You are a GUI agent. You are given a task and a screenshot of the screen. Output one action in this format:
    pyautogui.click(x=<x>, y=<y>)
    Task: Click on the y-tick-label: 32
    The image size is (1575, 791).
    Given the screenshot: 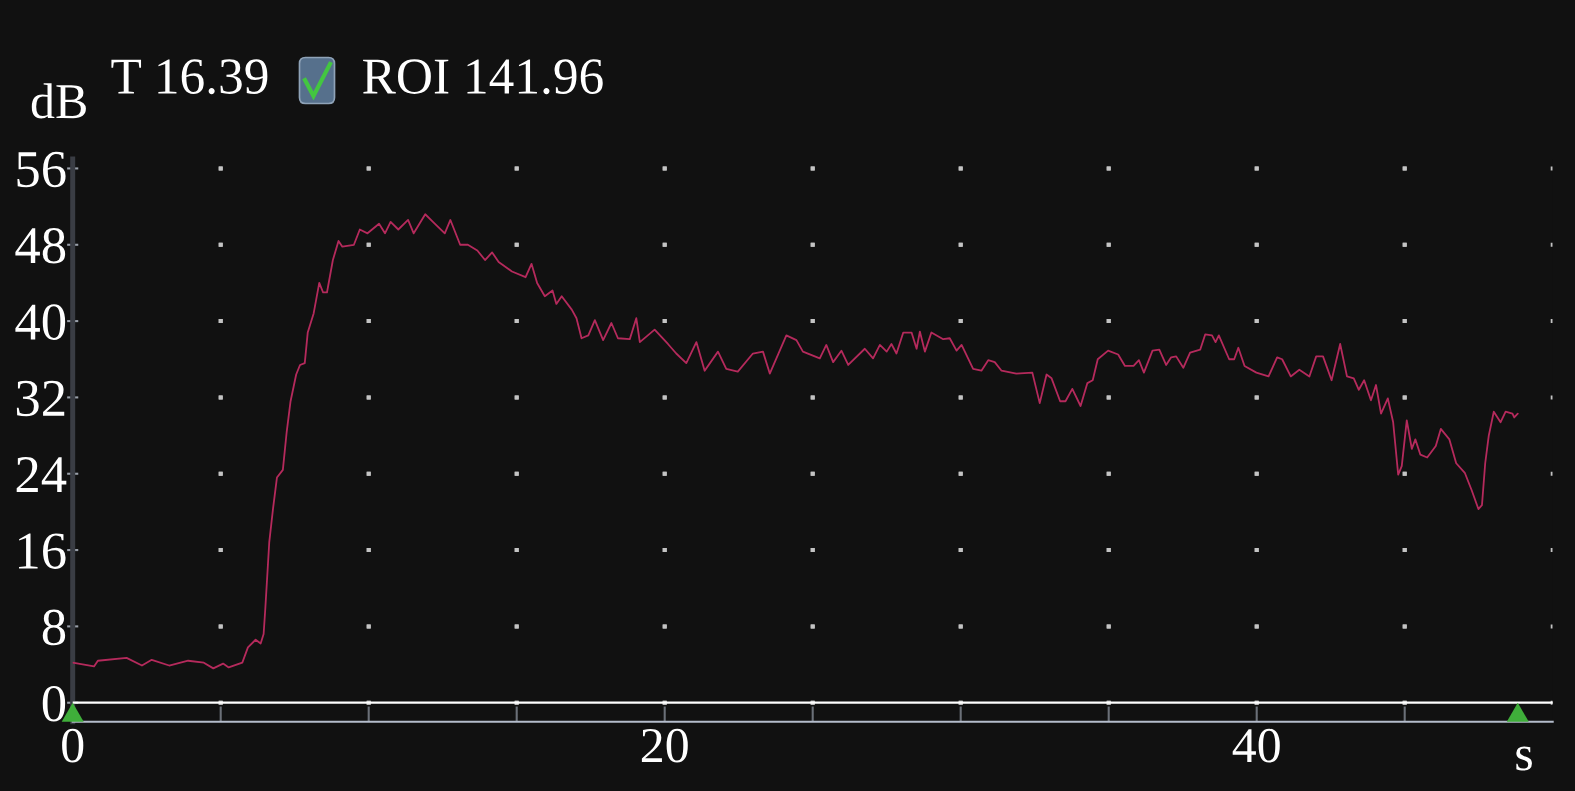 What is the action you would take?
    pyautogui.click(x=40, y=398)
    